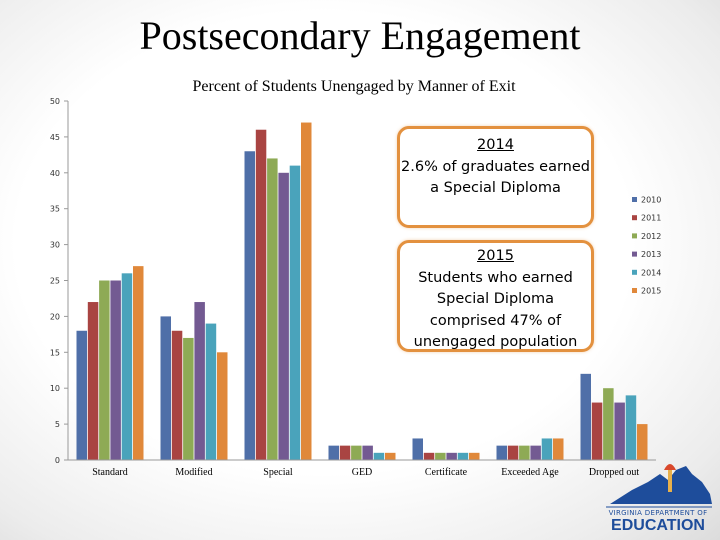  What do you see at coordinates (446, 472) in the screenshot?
I see `x-tick-label: Certificate` at bounding box center [446, 472].